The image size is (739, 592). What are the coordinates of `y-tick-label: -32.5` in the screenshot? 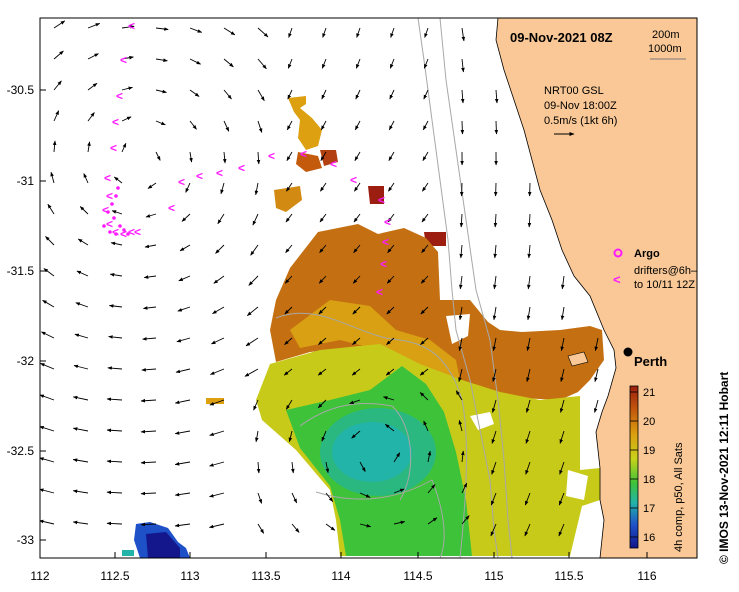 It's located at (21, 451).